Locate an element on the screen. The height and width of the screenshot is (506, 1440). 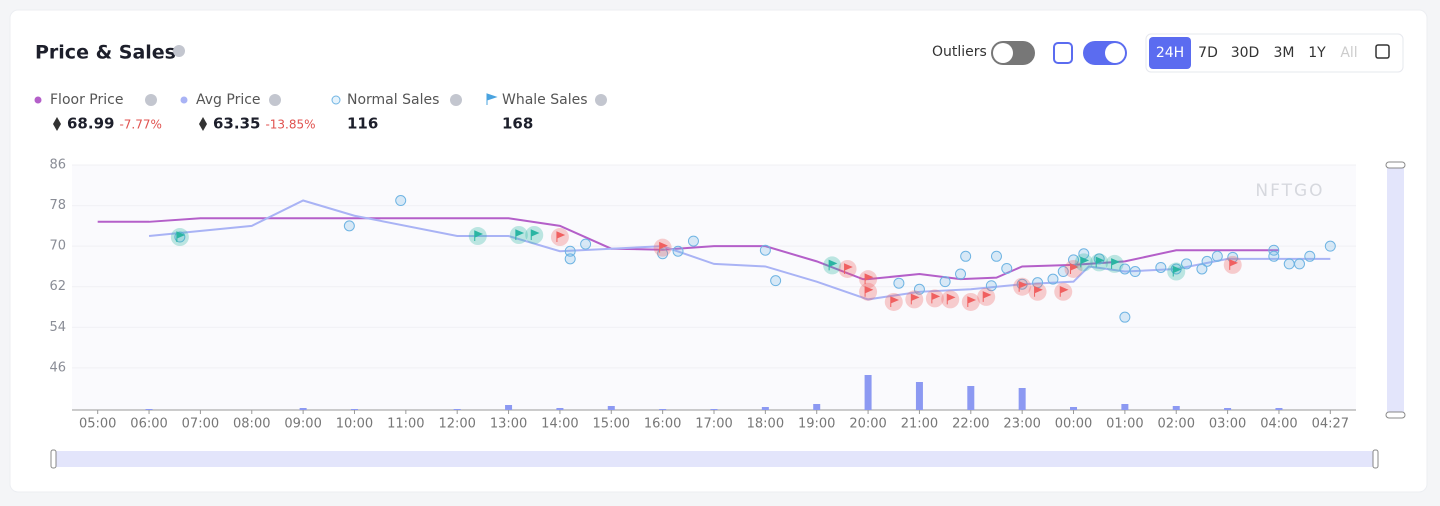
x-tick-label: 00:00 is located at coordinates (1073, 424).